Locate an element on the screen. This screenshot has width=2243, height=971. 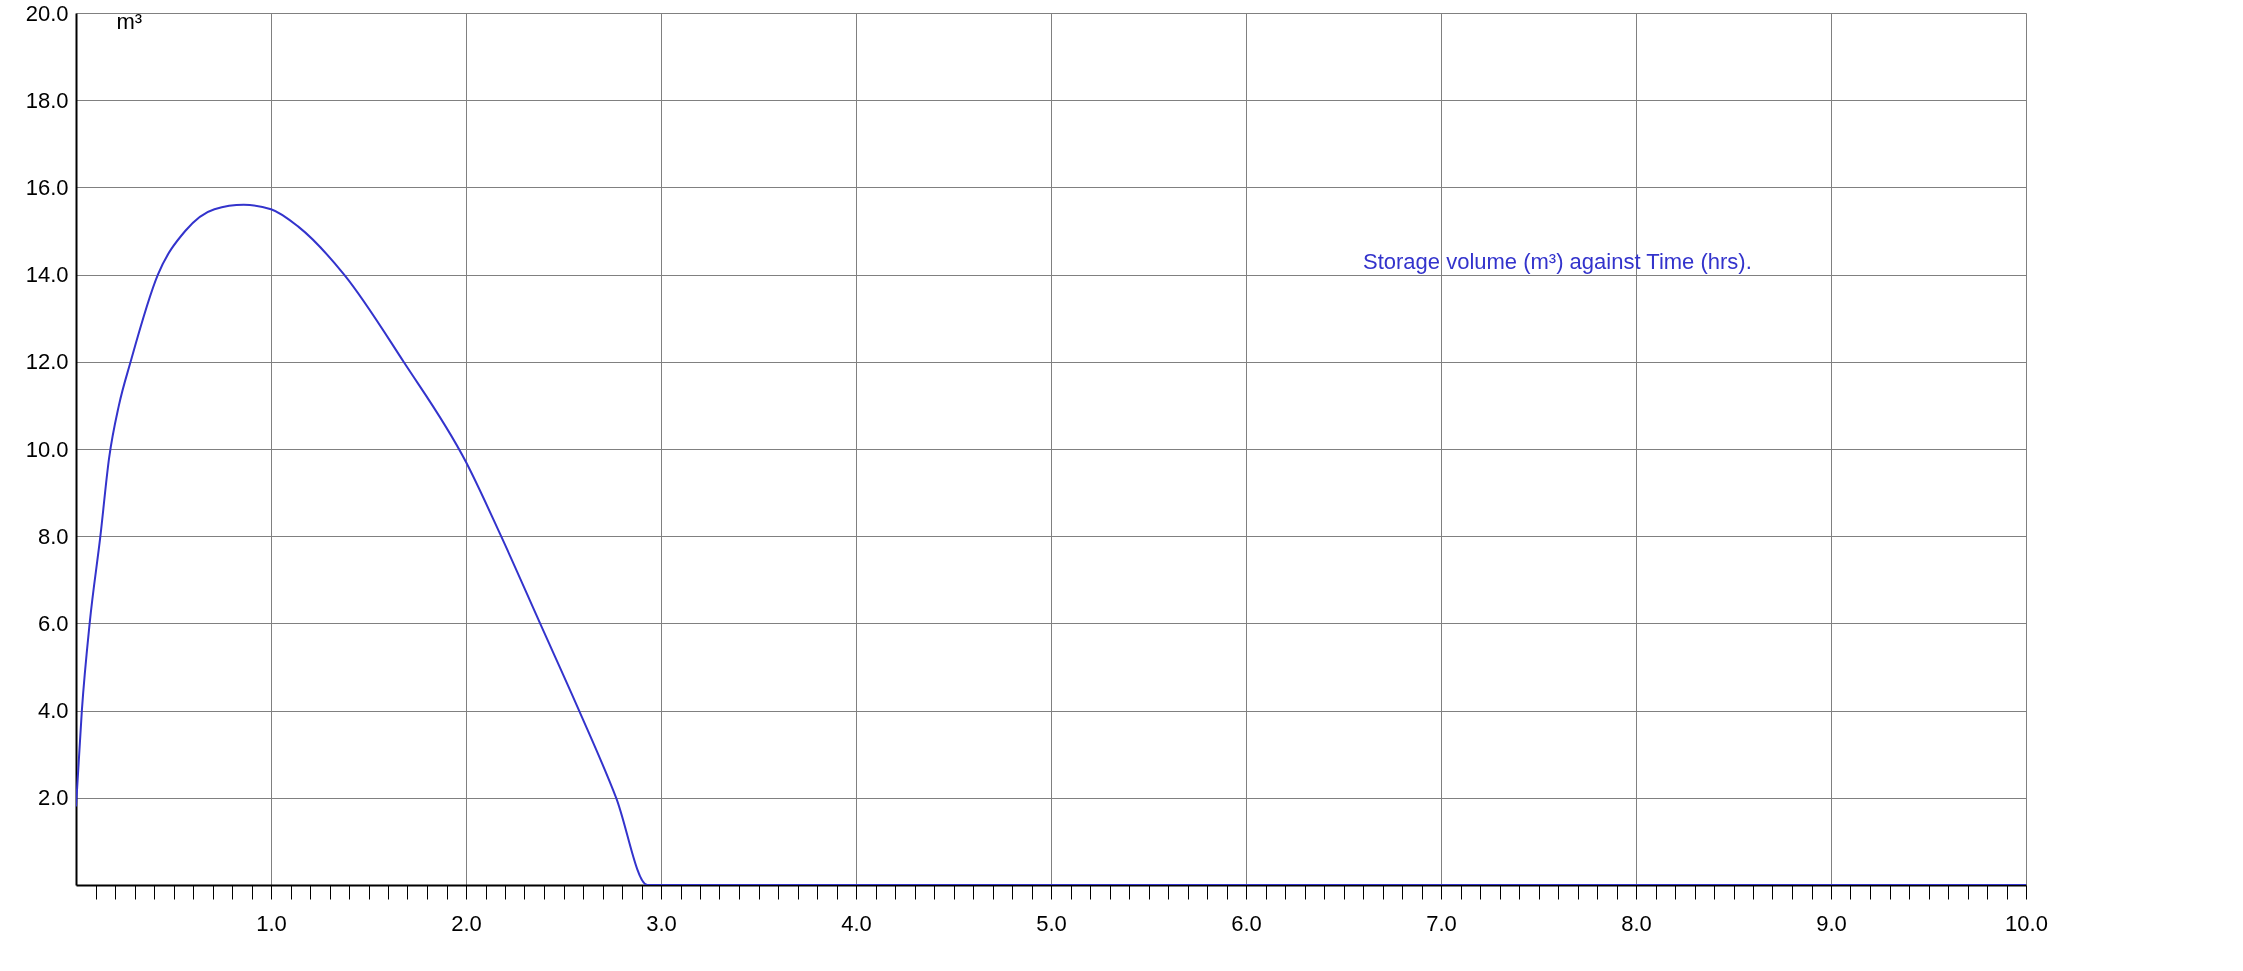
x-tick-label: 6.0 is located at coordinates (1246, 923).